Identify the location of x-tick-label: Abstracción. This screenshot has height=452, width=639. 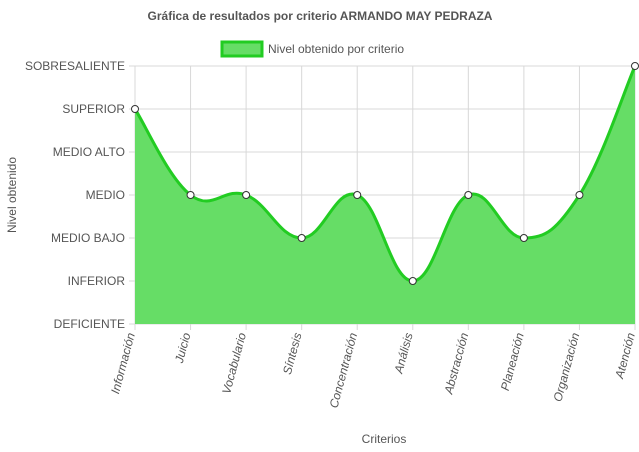
(456, 363).